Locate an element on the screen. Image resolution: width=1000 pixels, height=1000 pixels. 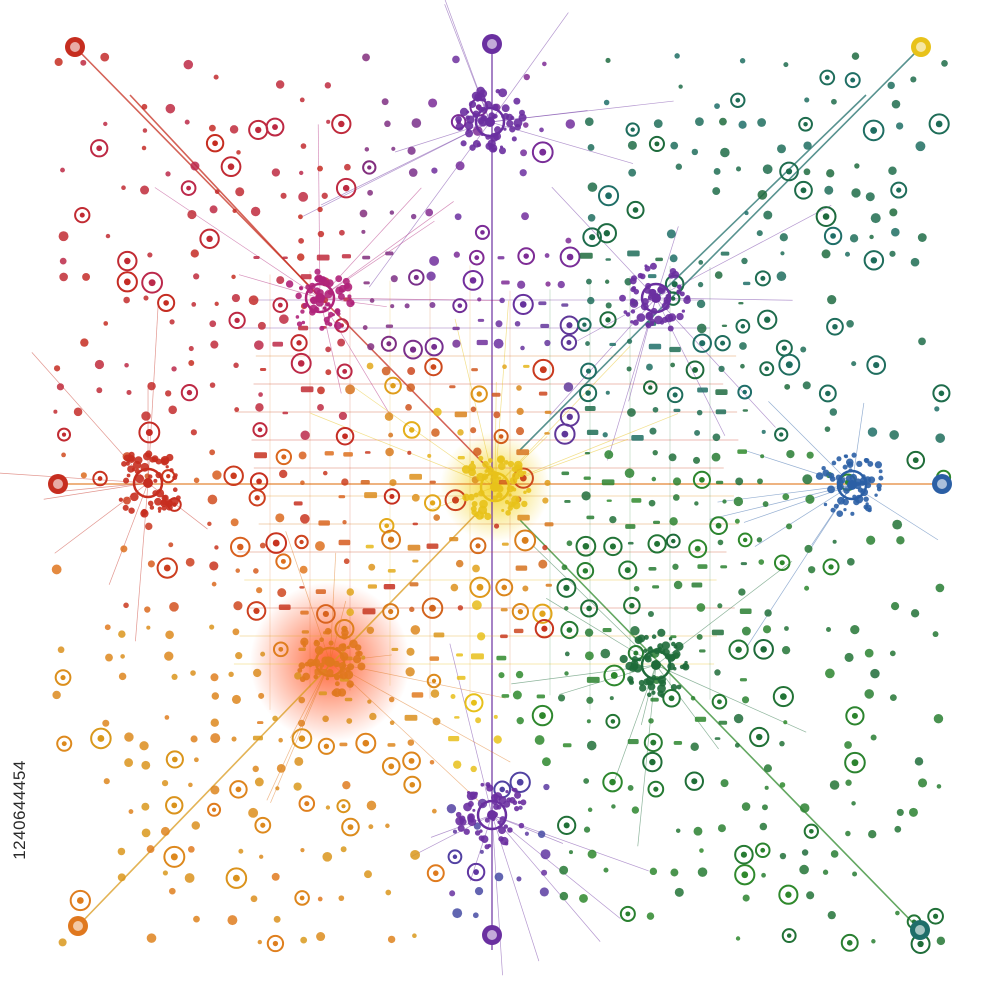
spoke-line is located at coordinates (128, 533).